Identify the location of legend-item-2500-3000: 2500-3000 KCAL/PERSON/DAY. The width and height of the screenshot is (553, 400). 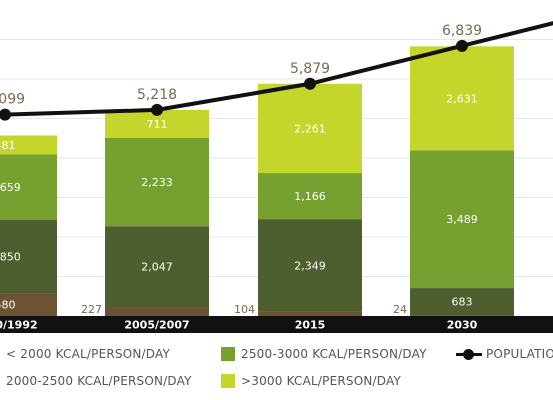
(324, 354).